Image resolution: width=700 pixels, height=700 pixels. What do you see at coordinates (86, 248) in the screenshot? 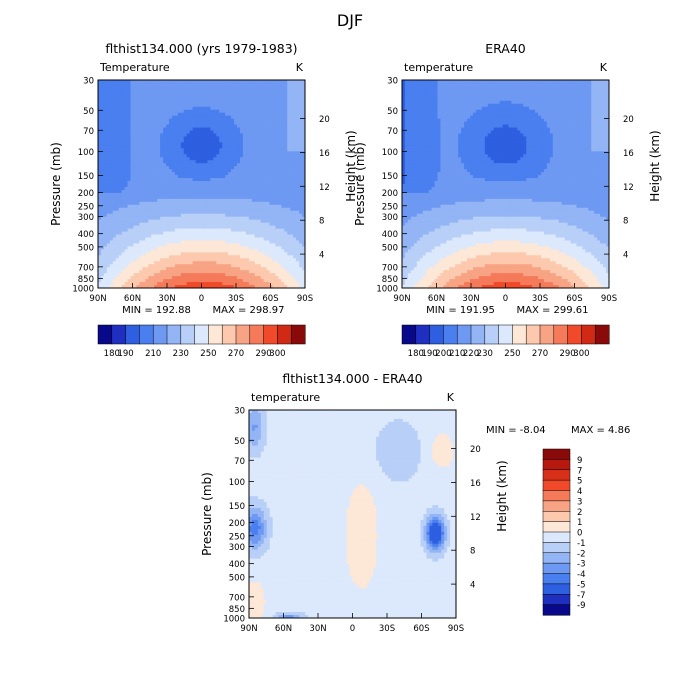
I see `y-tick-label: 500` at bounding box center [86, 248].